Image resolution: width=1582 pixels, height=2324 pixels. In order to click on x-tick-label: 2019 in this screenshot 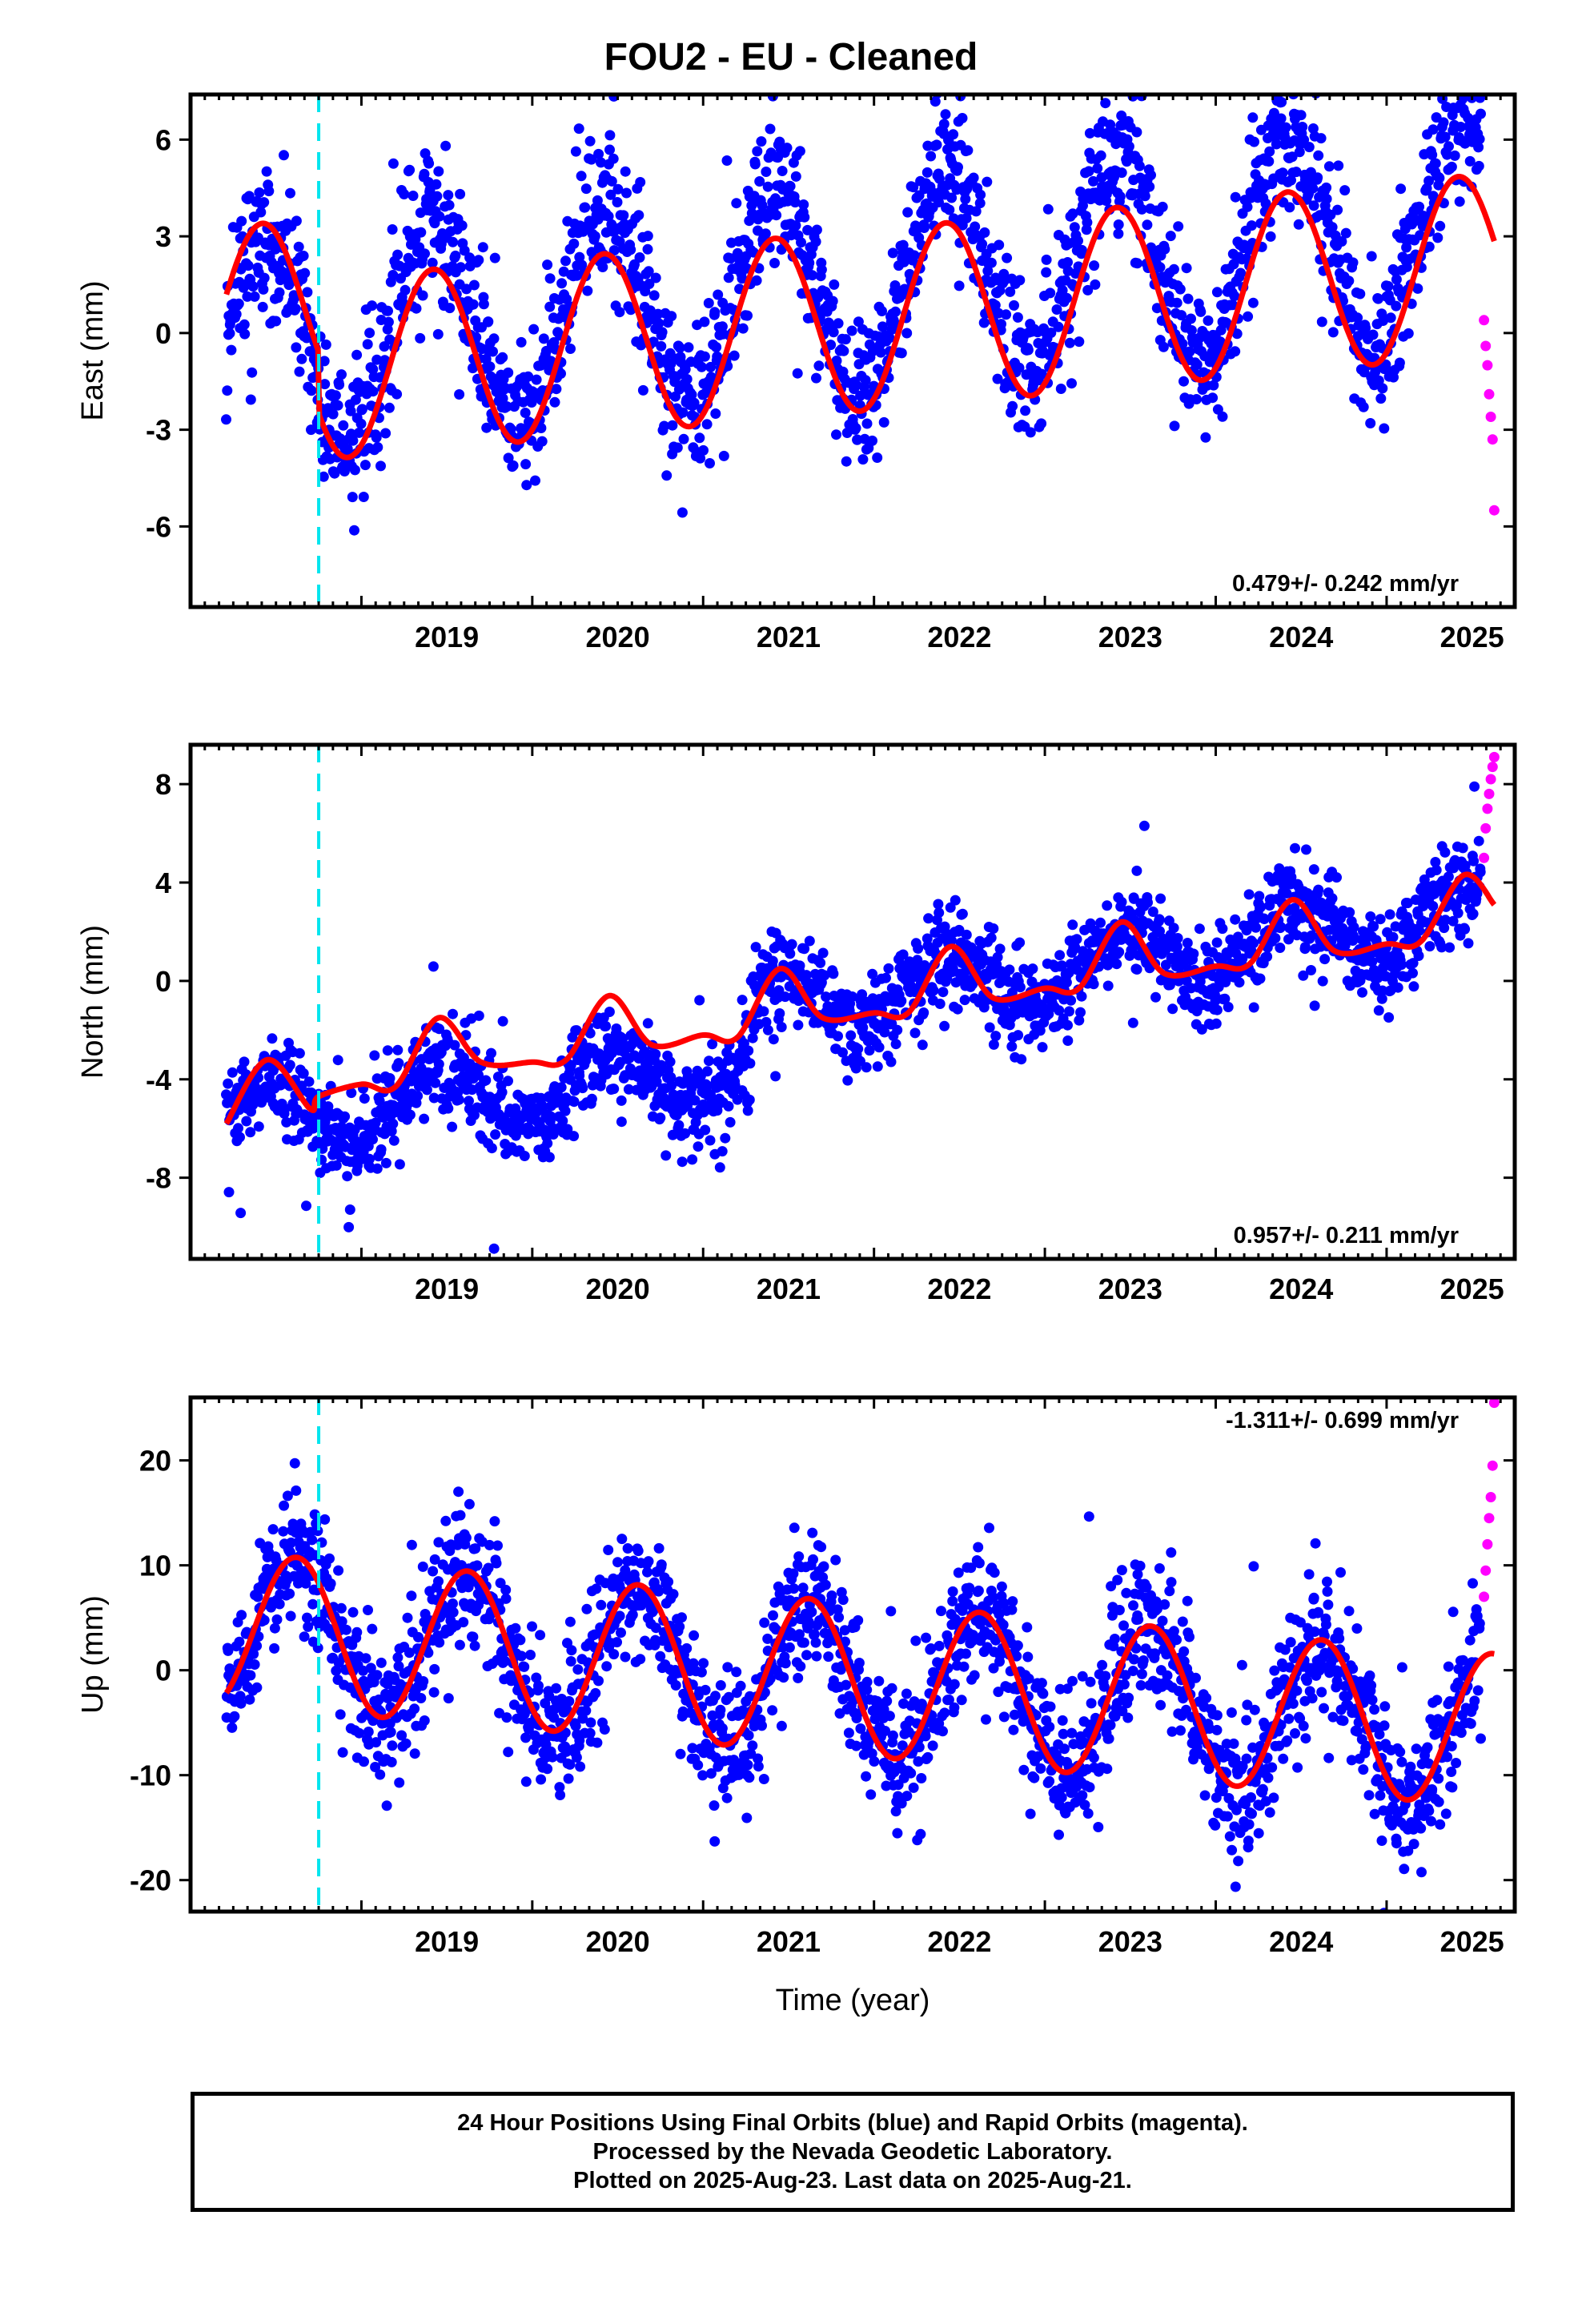, I will do `click(447, 637)`.